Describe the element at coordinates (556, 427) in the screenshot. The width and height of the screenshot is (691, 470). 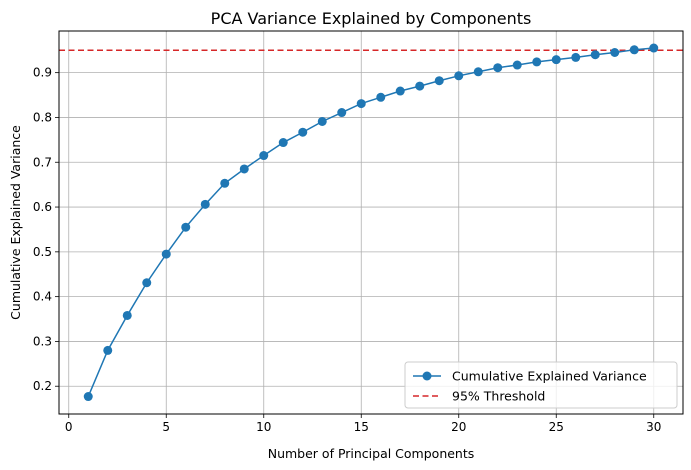
I see `x-tick-label: 25` at that location.